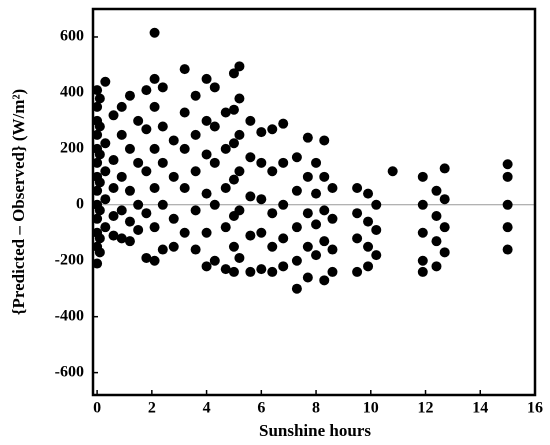 The width and height of the screenshot is (550, 445). Describe the element at coordinates (97, 408) in the screenshot. I see `x-tick-label: 0` at that location.